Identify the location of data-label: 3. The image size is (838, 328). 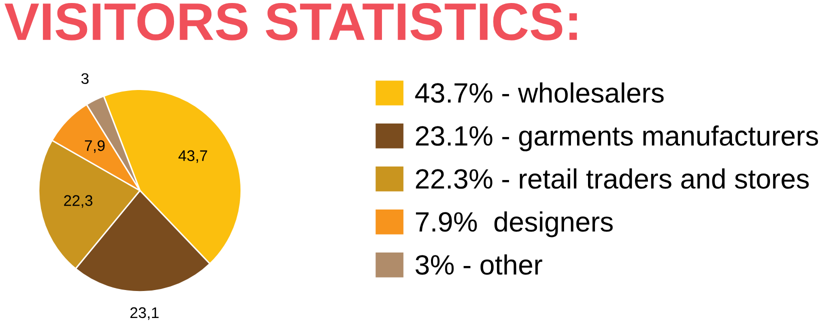
(85, 78).